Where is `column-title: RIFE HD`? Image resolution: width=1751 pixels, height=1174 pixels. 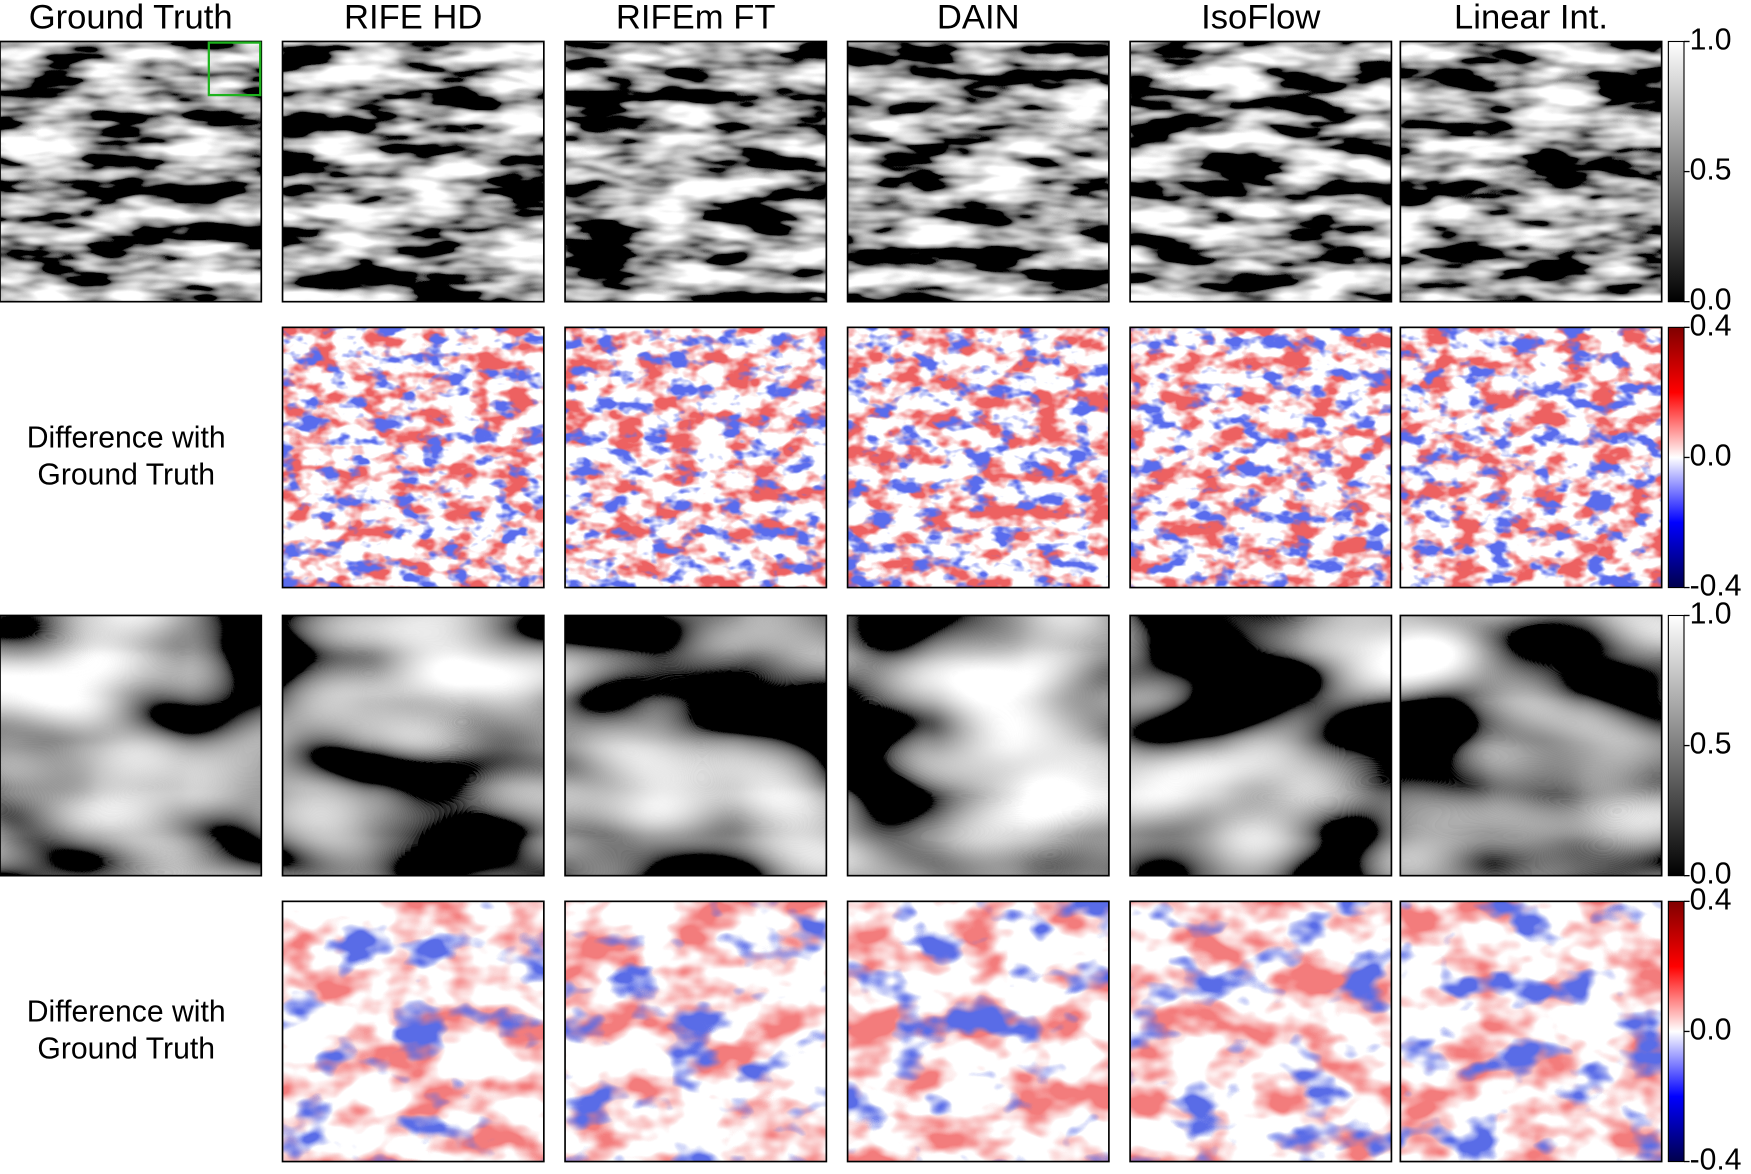
column-title: RIFE HD is located at coordinates (413, 18).